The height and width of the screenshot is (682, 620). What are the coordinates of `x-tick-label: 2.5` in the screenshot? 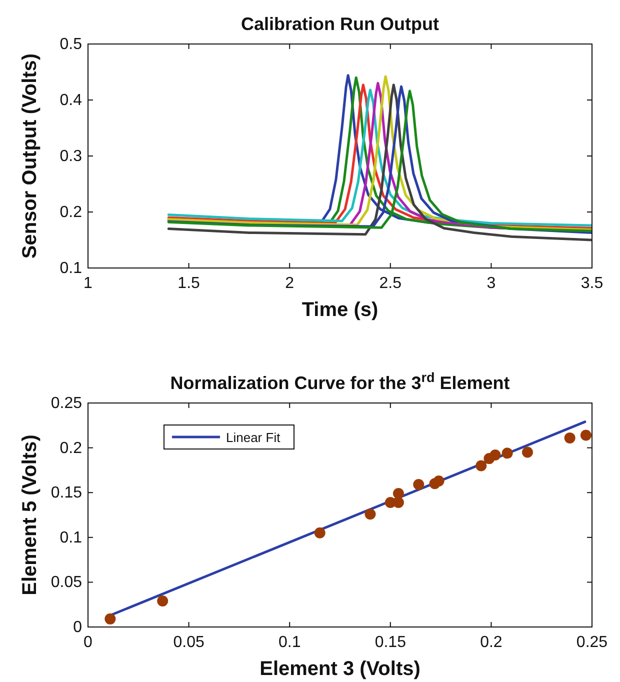 It's located at (390, 283).